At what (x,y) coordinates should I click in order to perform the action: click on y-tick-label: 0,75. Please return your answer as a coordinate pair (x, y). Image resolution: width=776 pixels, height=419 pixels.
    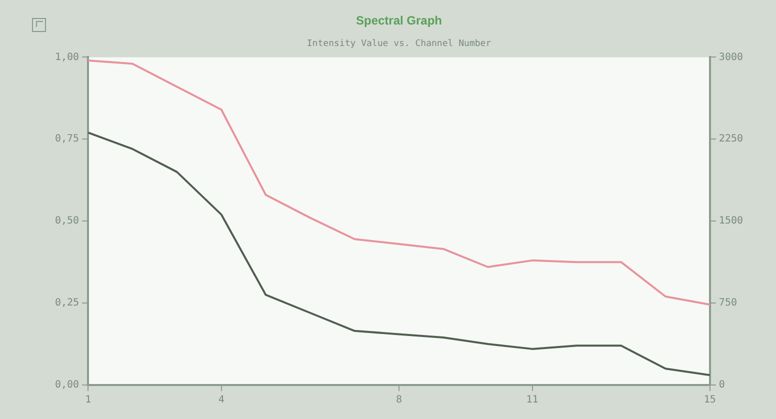
    Looking at the image, I should click on (67, 139).